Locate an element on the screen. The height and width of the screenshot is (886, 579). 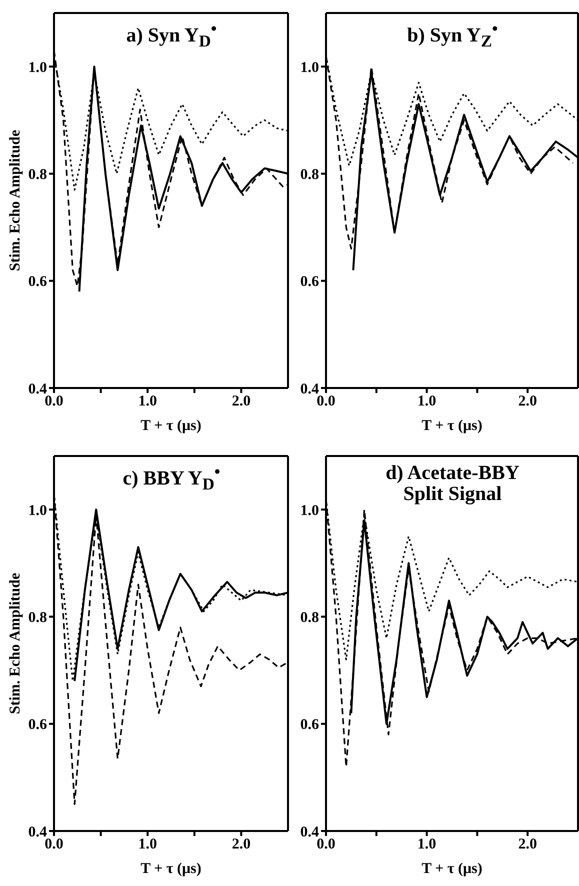
text: d) Acetate-BBY Split Signal is located at coordinates (452, 483).